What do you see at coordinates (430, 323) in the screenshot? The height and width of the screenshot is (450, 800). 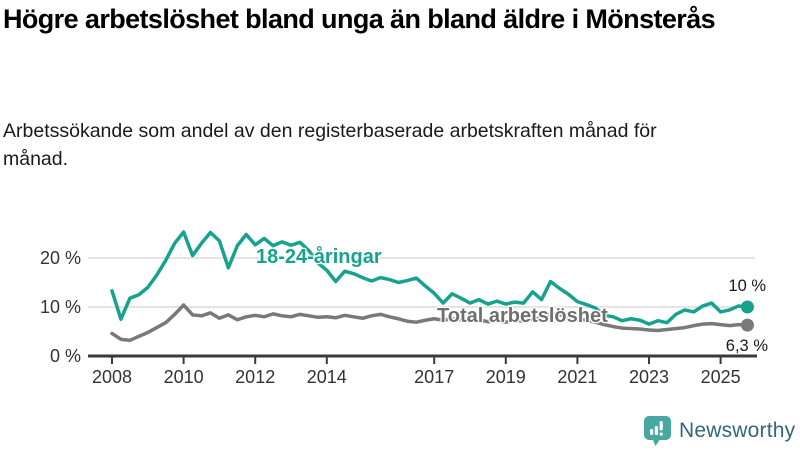 I see `total-series-line` at bounding box center [430, 323].